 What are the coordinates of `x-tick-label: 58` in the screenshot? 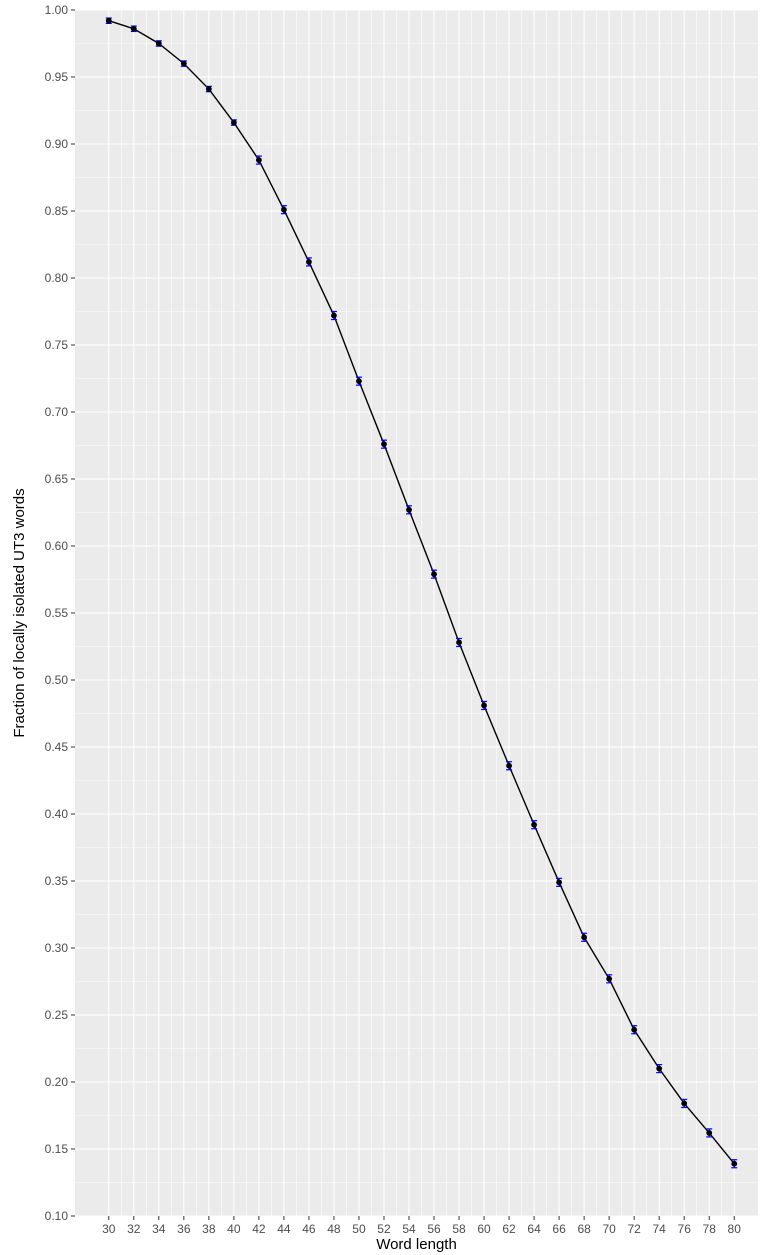 It's located at (459, 1229).